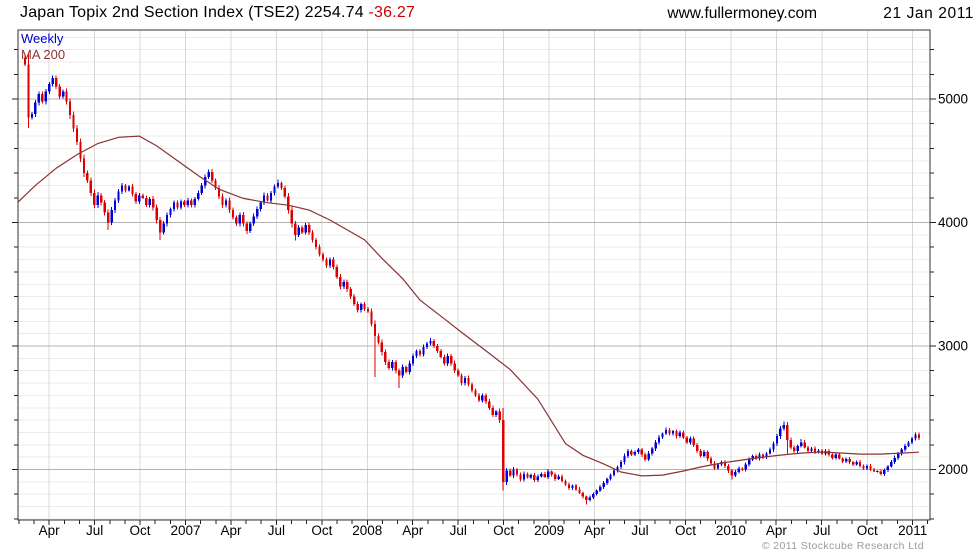 This screenshot has height=560, width=980. Describe the element at coordinates (731, 530) in the screenshot. I see `x-axis-label: 2010` at that location.